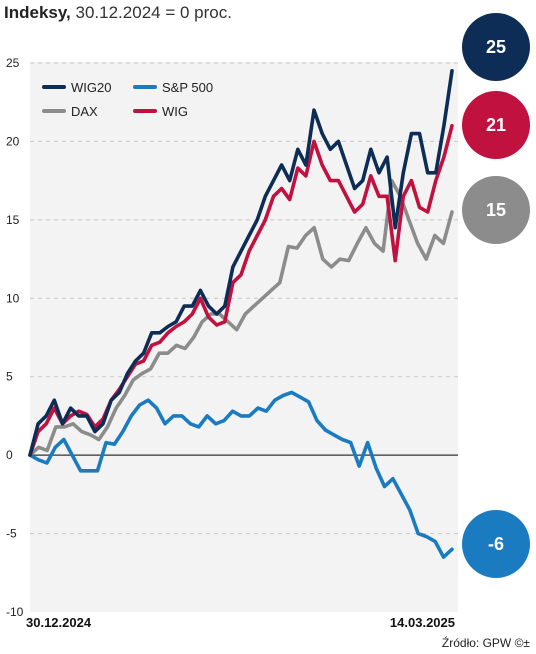 The image size is (536, 654). What do you see at coordinates (9, 377) in the screenshot?
I see `y-tick-label: 5` at bounding box center [9, 377].